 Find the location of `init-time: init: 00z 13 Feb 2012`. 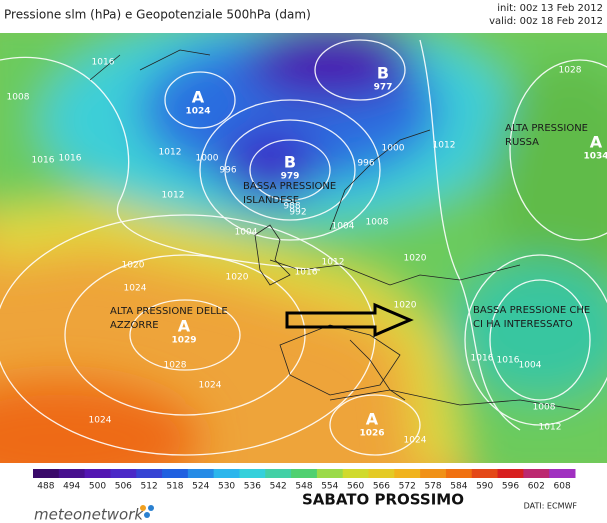

init-time: init: 00z 13 Feb 2012 is located at coordinates (550, 8).